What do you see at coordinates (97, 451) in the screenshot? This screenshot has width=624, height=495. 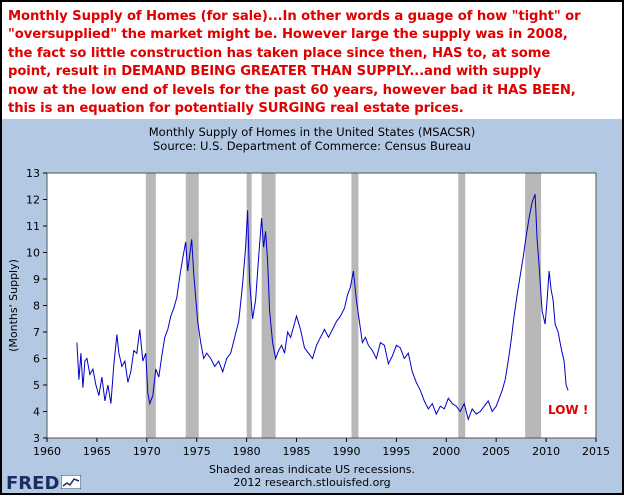 I see `x-tick-label: 1965` at bounding box center [97, 451].